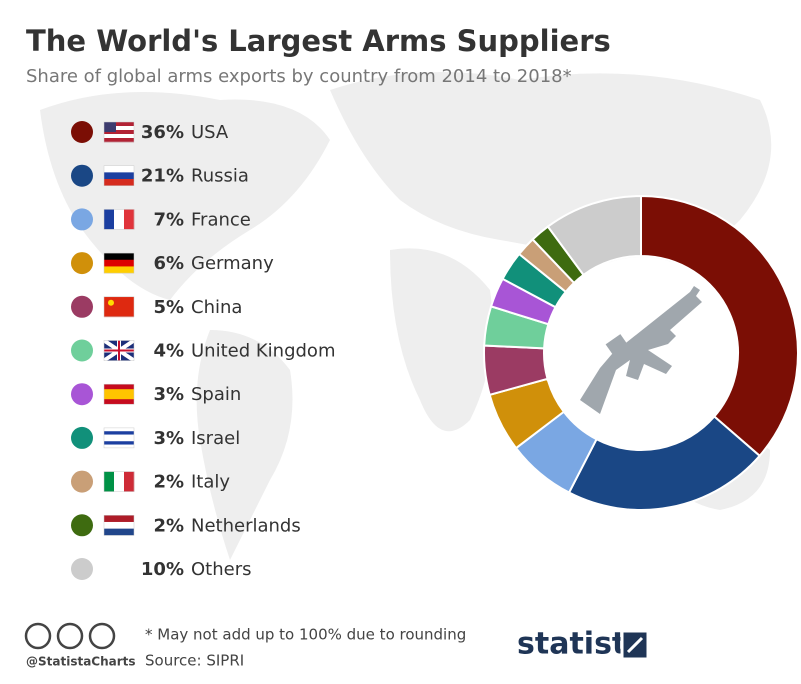 This screenshot has height=684, width=801. I want to click on legend-label: Russia, so click(220, 176).